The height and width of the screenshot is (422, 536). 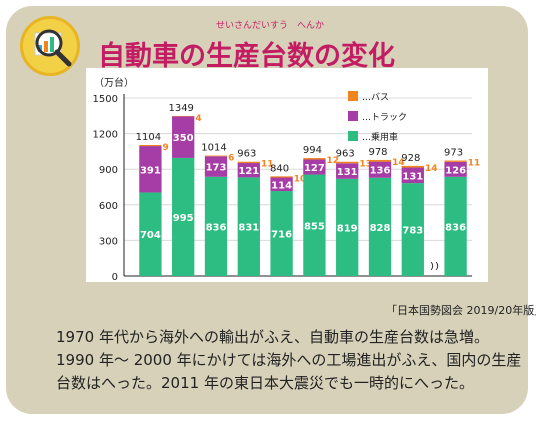 I want to click on bar-total-label: 1014, so click(x=213, y=148).